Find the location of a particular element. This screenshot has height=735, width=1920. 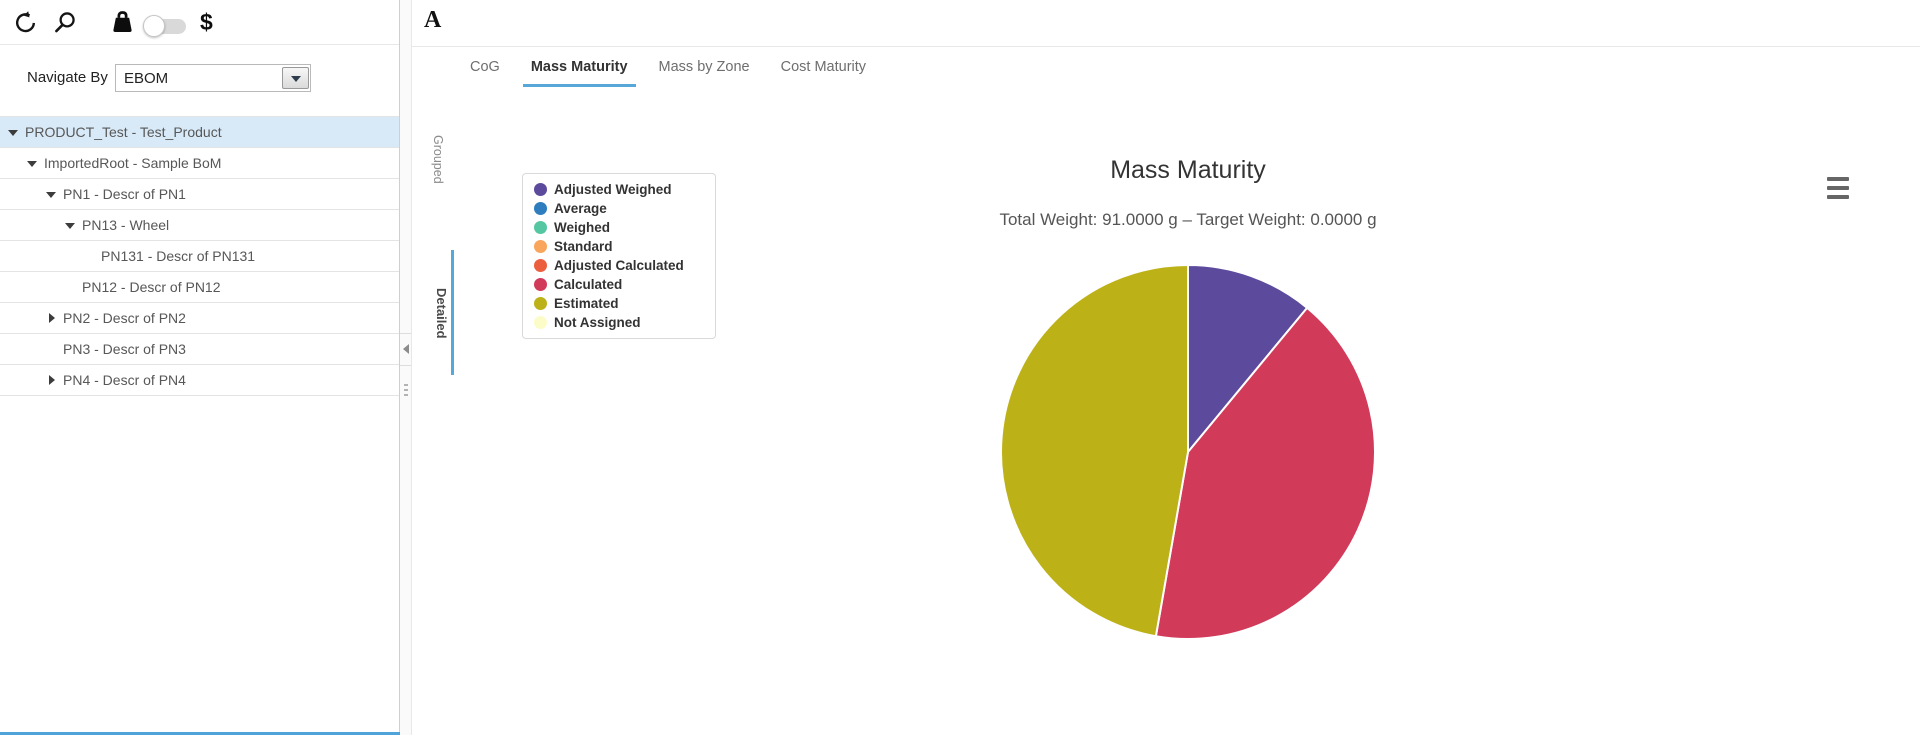

app-logo: A is located at coordinates (433, 20).